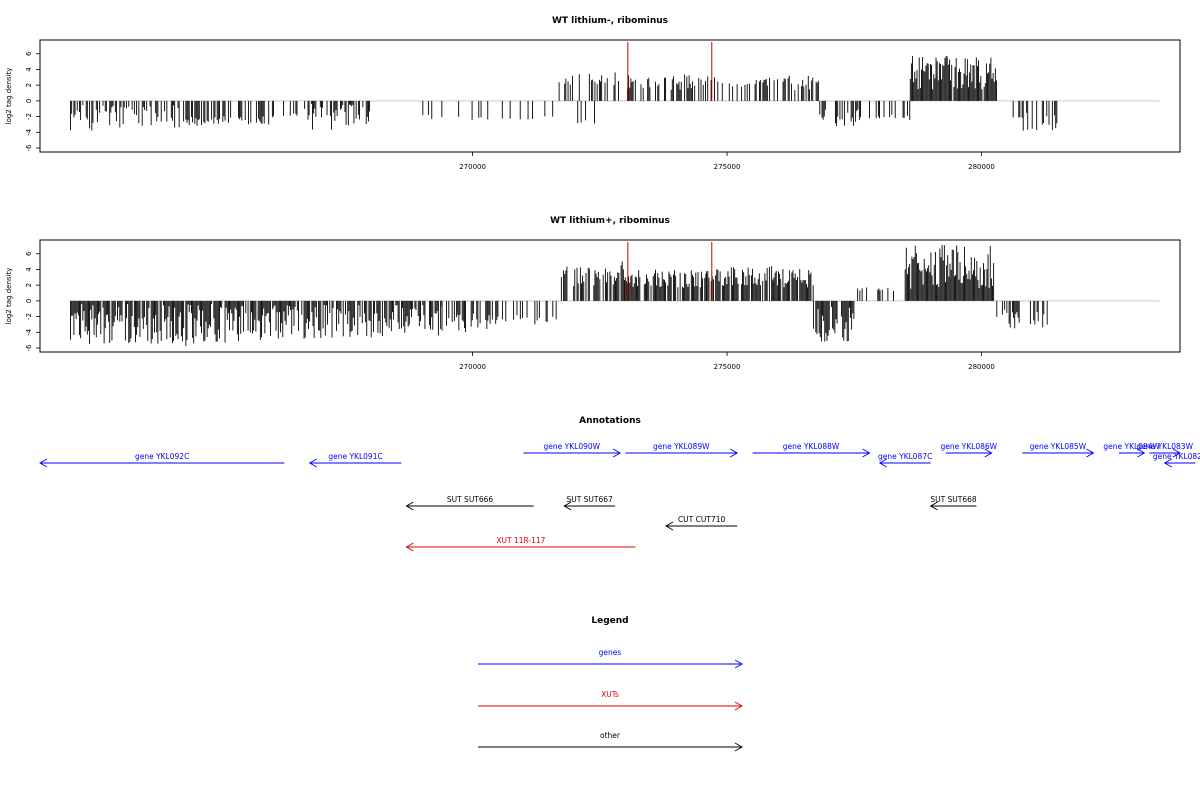 The height and width of the screenshot is (800, 1200). What do you see at coordinates (969, 446) in the screenshot?
I see `feature-label: gene YKL086W` at bounding box center [969, 446].